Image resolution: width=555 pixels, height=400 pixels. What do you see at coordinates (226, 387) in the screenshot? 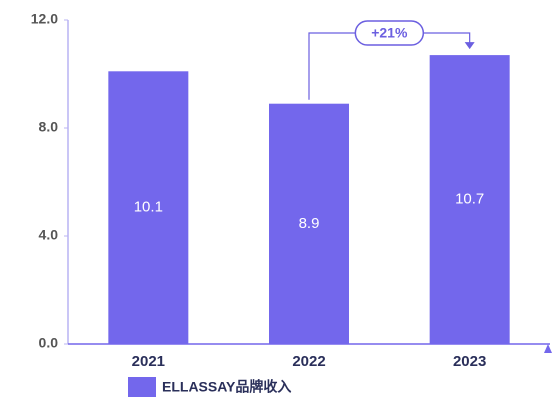
I see `legend-label: ELLASSAY品牌收入` at bounding box center [226, 387].